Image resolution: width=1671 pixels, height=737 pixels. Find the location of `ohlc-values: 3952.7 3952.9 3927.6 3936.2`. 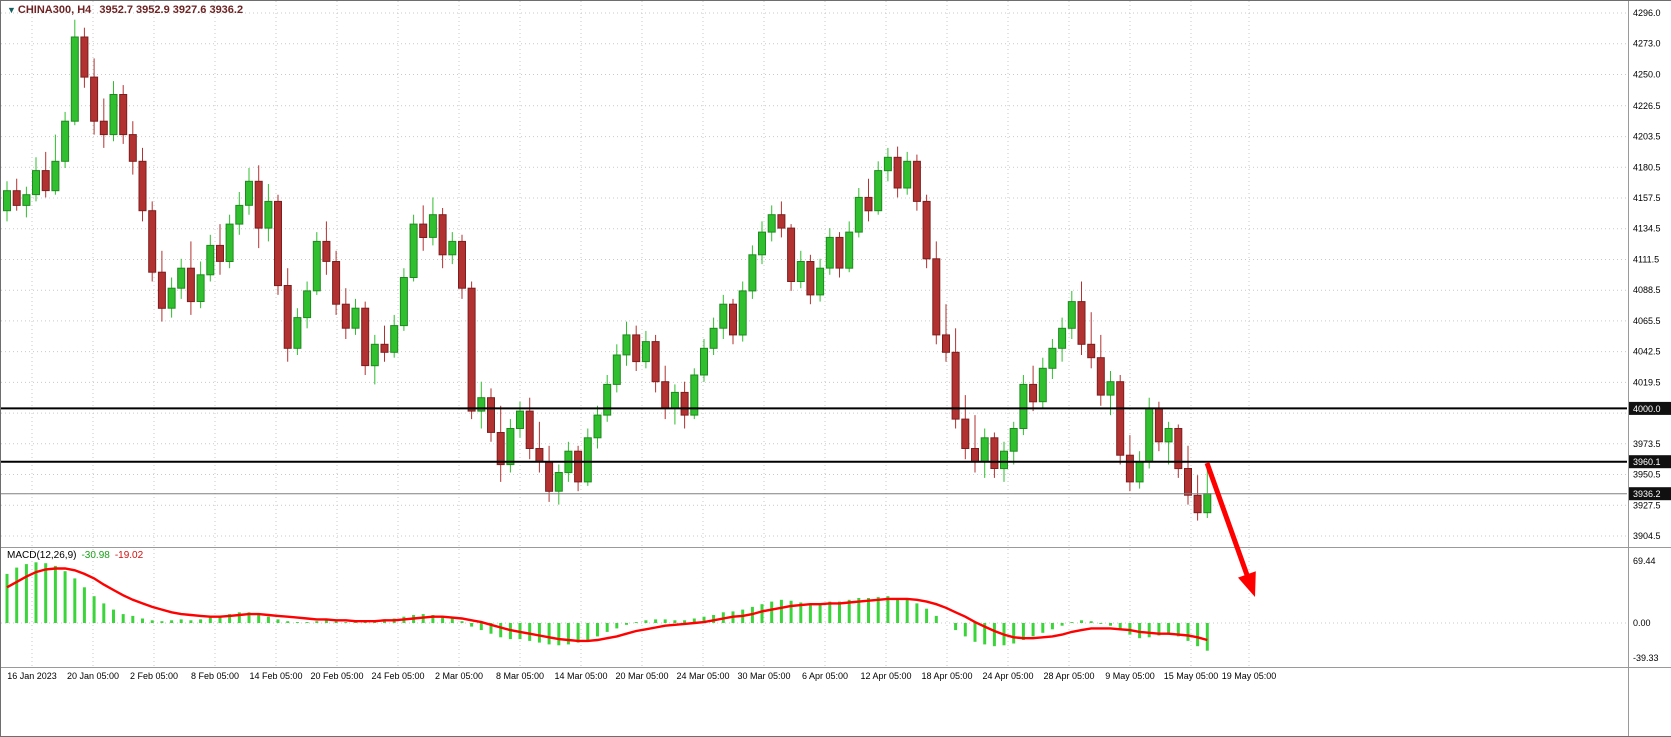

ohlc-values: 3952.7 3952.9 3927.6 3936.2 is located at coordinates (171, 10).